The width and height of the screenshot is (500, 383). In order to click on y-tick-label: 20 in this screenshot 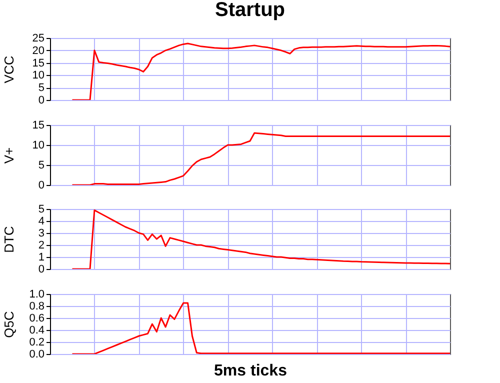, I will do `click(38, 50)`.